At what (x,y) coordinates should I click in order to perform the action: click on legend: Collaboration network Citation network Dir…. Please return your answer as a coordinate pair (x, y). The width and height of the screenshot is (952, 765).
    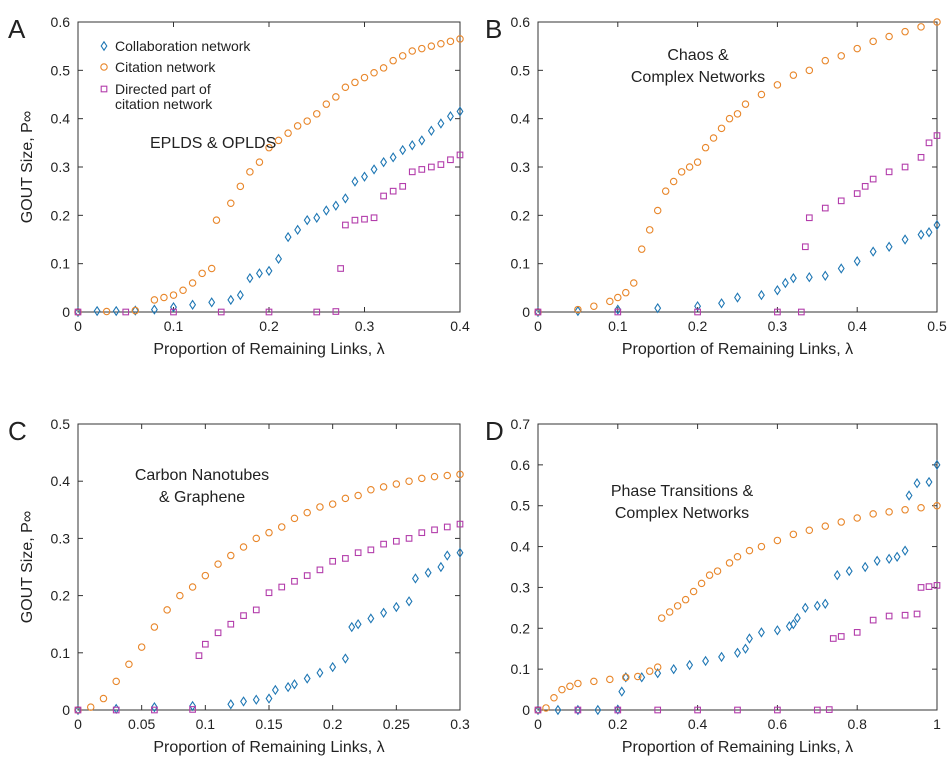
    Looking at the image, I should click on (175, 75).